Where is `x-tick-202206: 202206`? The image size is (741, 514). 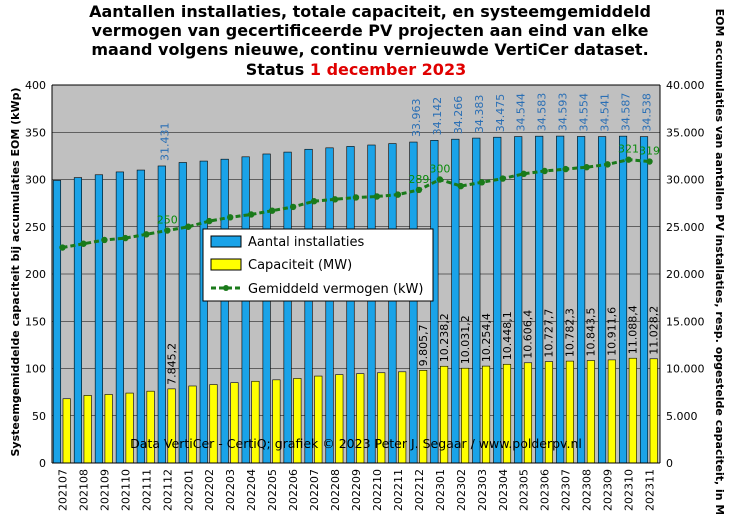 x-tick-202206: 202206 is located at coordinates (293, 490).